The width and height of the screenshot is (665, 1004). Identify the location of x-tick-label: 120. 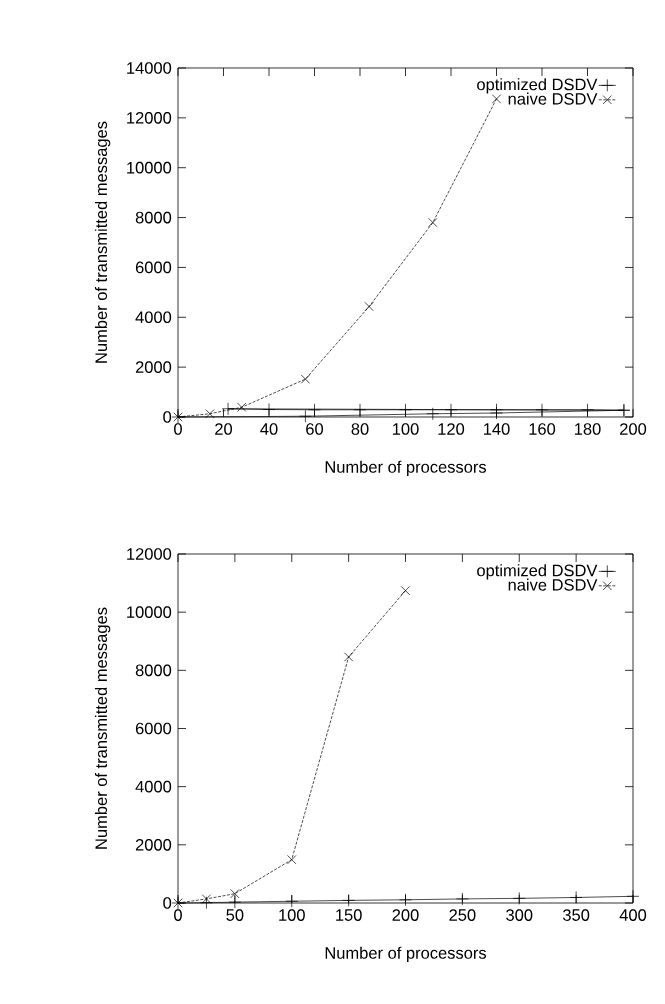
(451, 429).